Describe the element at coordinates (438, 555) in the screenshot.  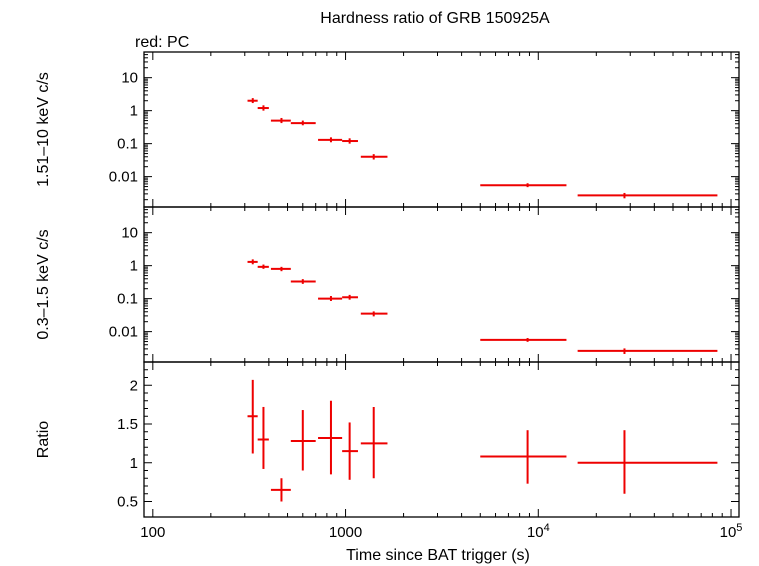
I see `x-axis-label: Time since BAT trigger (s)` at that location.